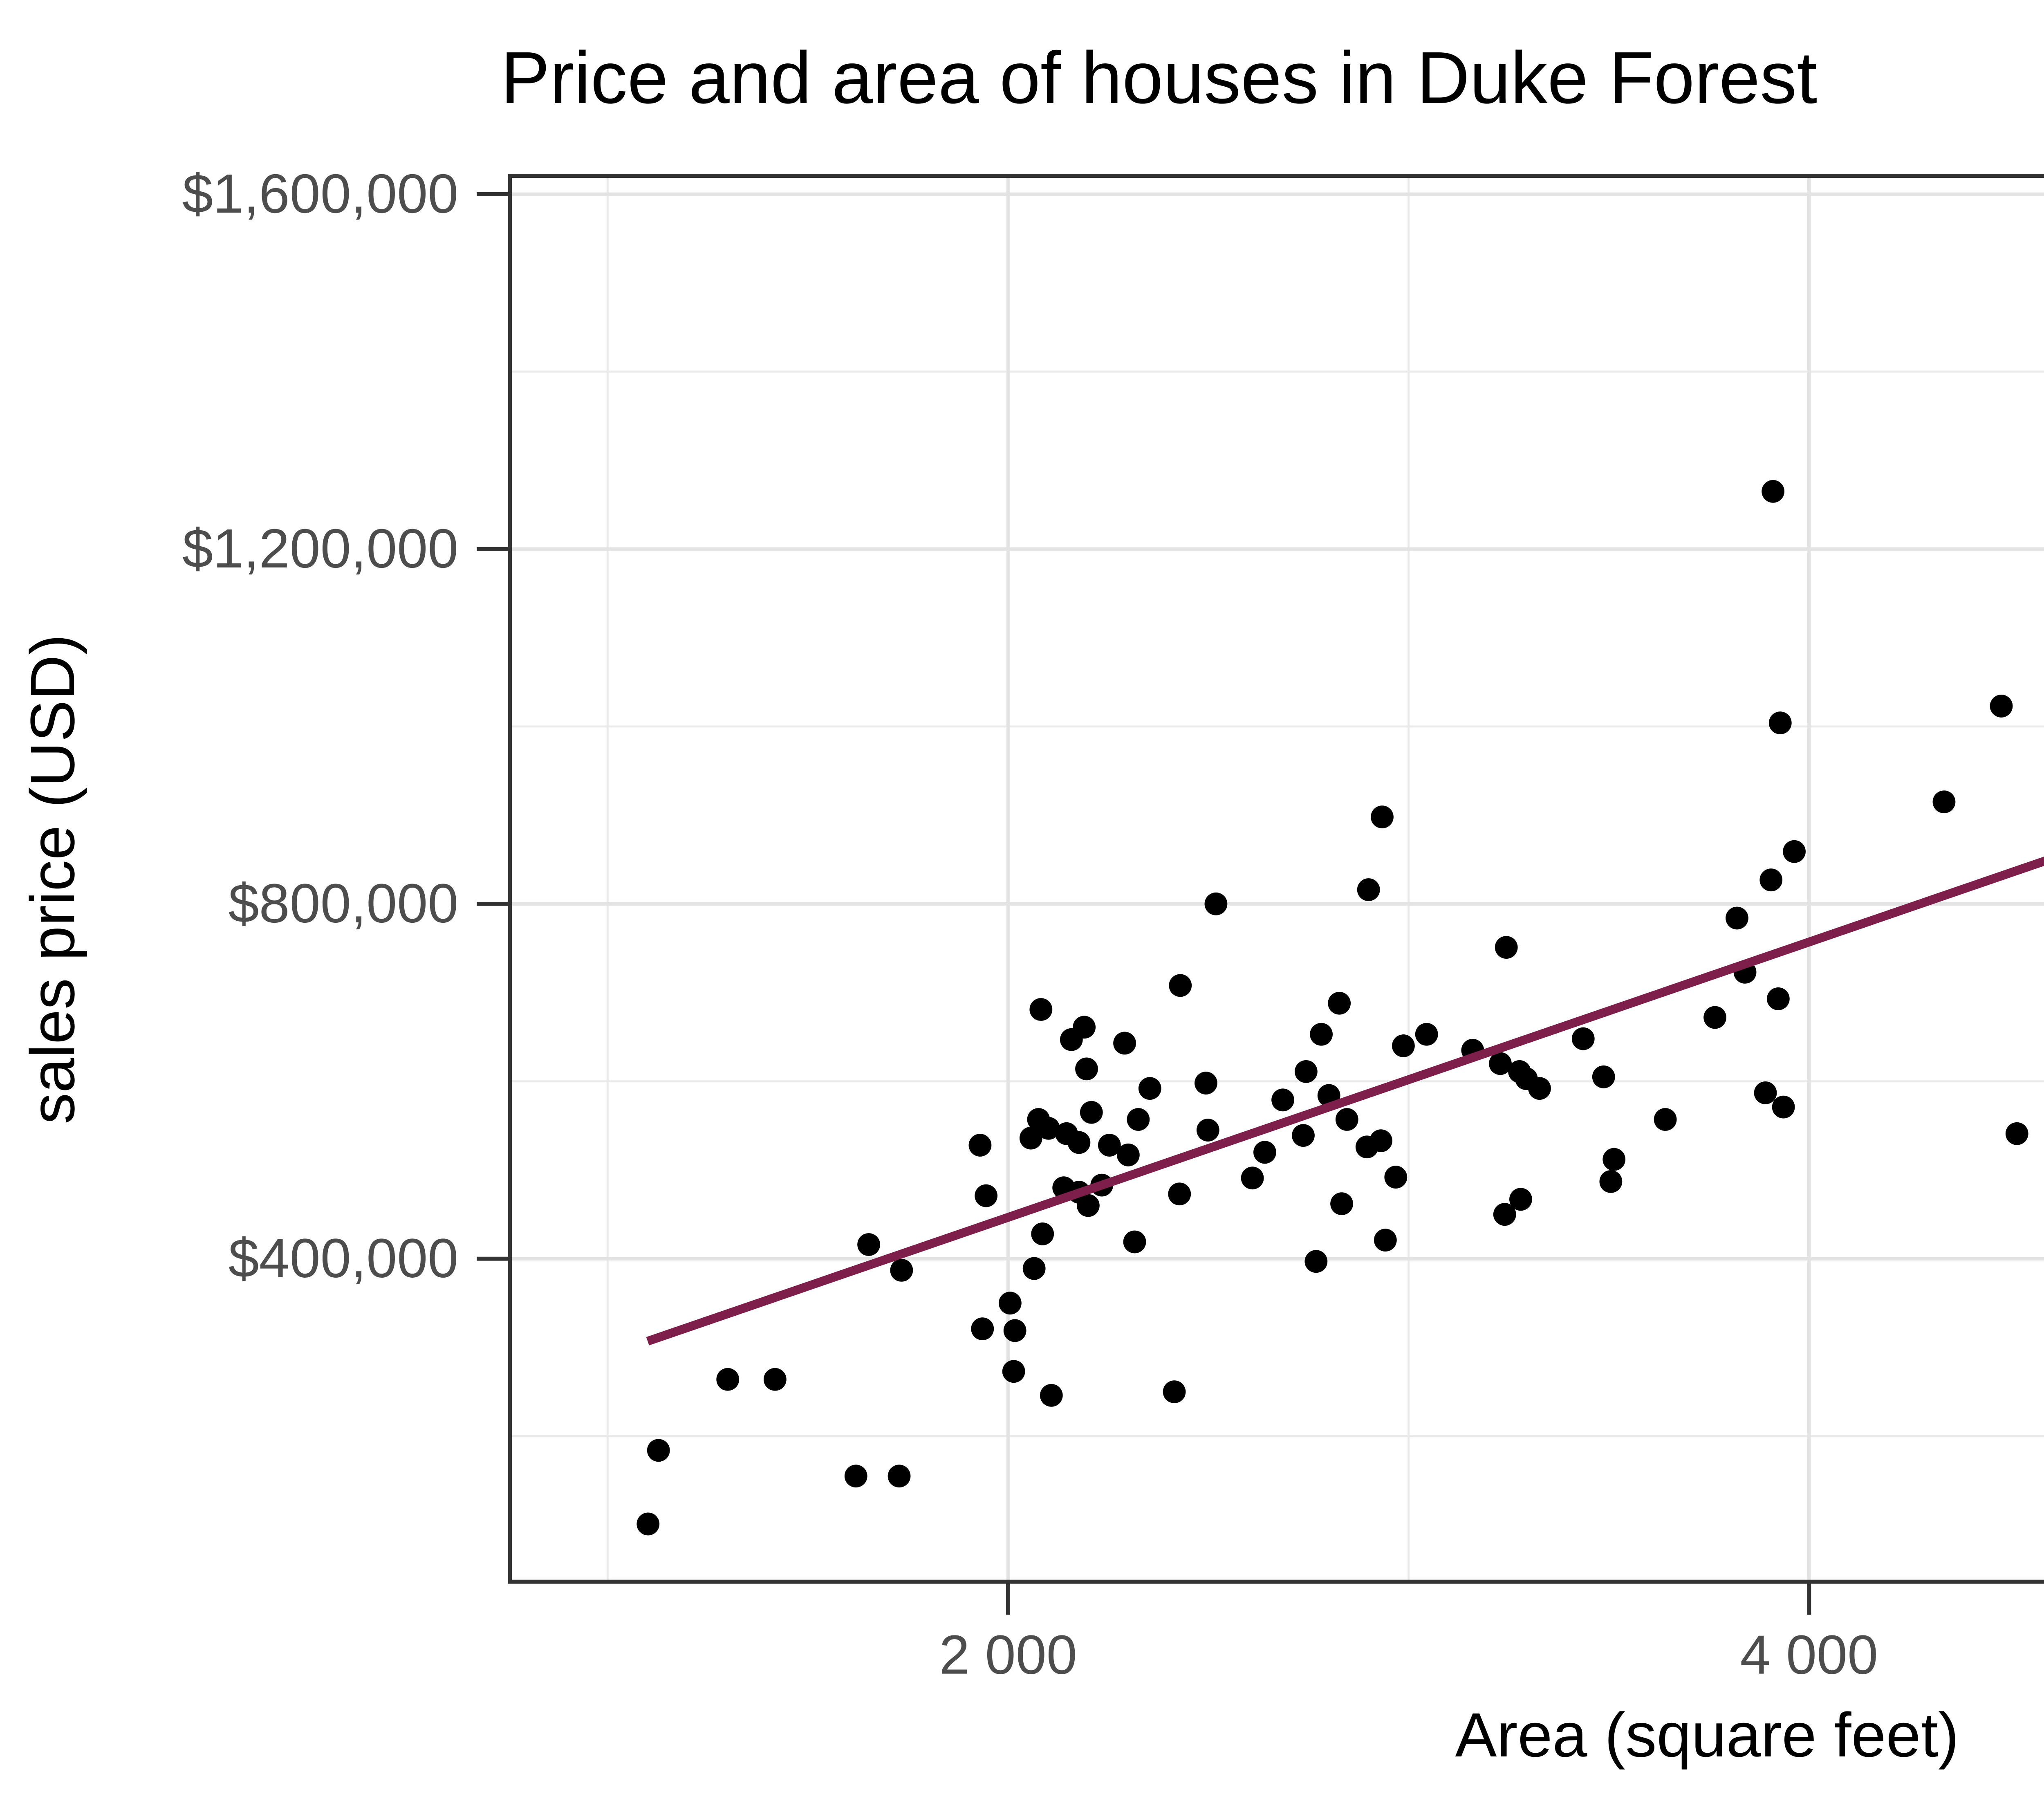 This screenshot has width=2044, height=1819. I want to click on y-tick-label: $400,000, so click(344, 1258).